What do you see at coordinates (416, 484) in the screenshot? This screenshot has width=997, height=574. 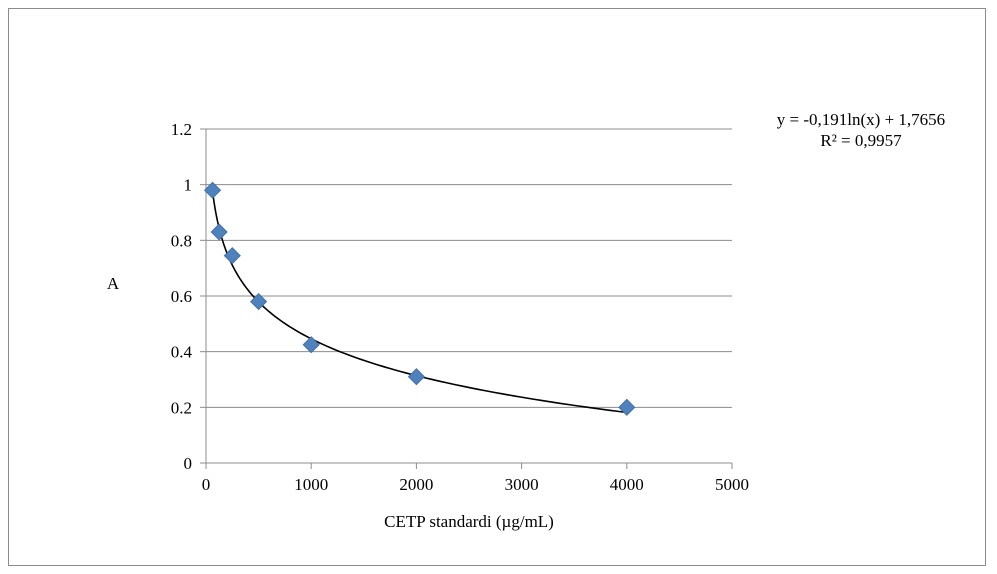 I see `x-tick-label: 2000` at bounding box center [416, 484].